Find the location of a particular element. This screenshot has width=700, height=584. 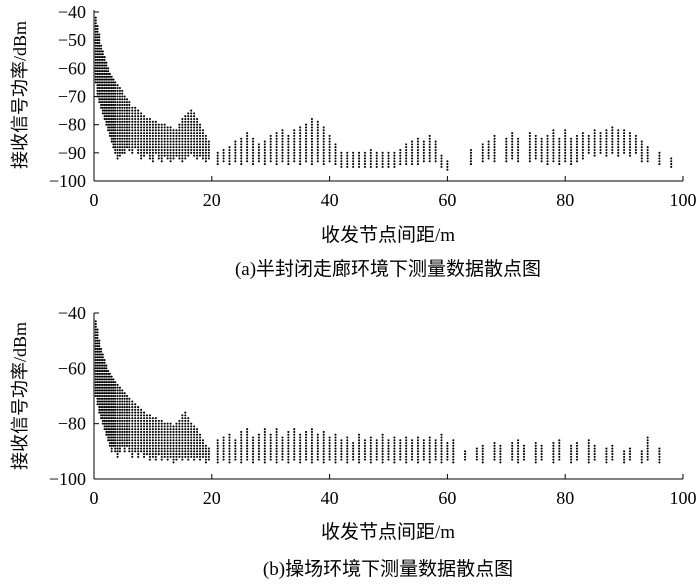

x-tick-label: 40 is located at coordinates (330, 498).